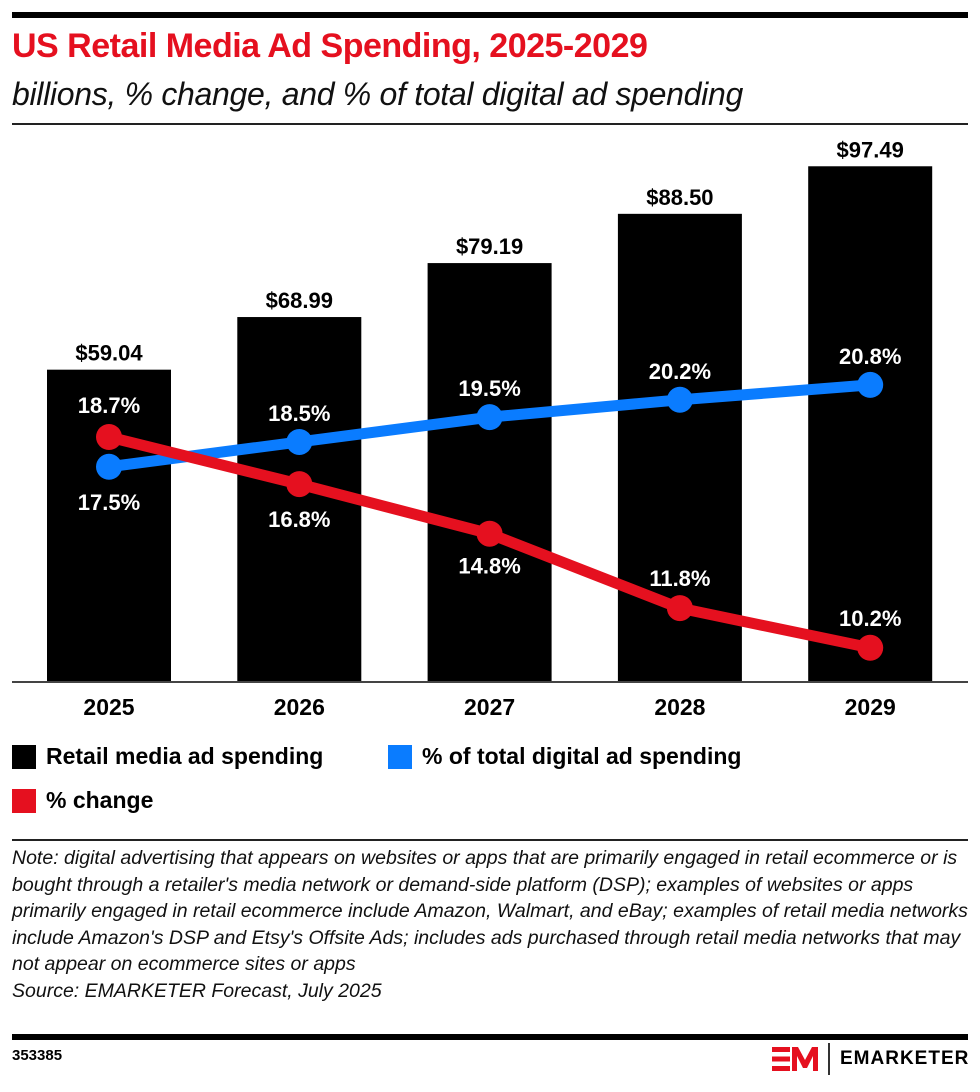 The width and height of the screenshot is (980, 1092). Describe the element at coordinates (490, 840) in the screenshot. I see `footer-divider` at that location.